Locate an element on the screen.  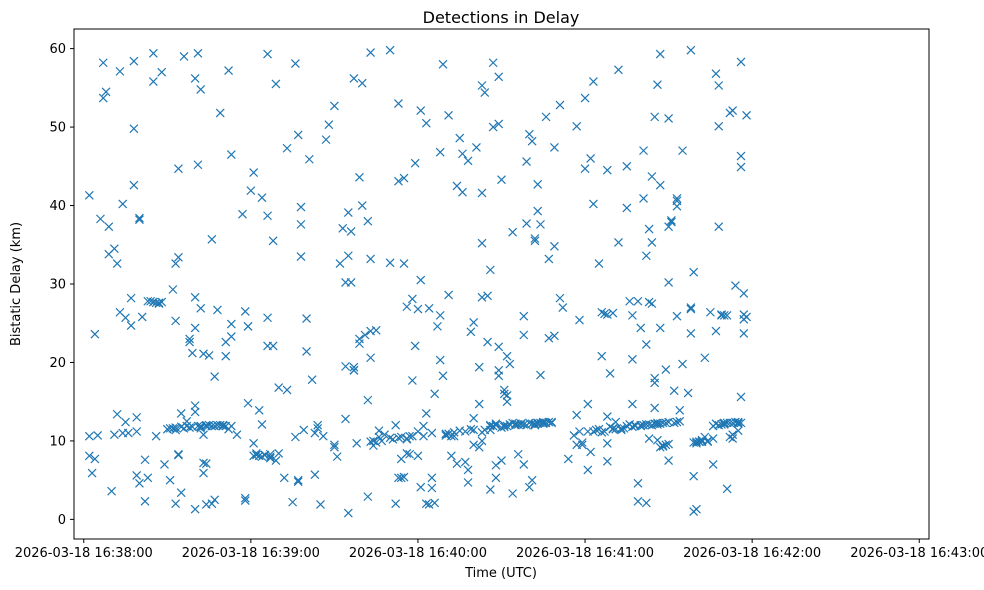
y-axis-label: Bistatic Delay (km) is located at coordinates (16, 284).